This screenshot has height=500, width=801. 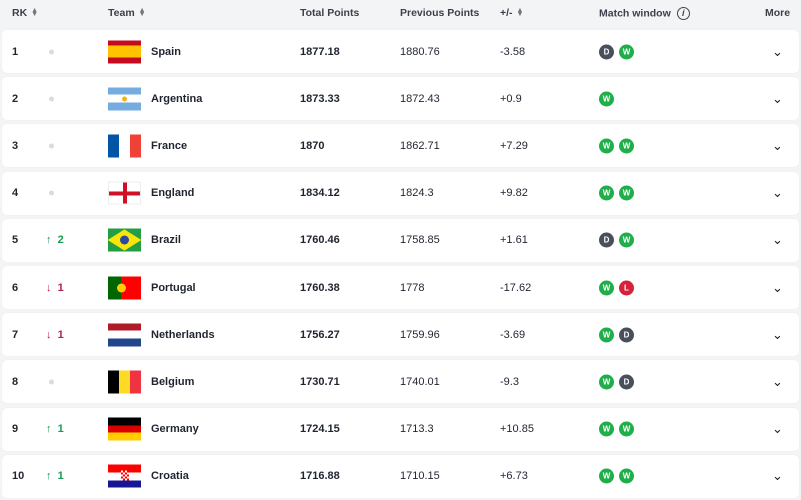 I want to click on table-row: 1 Spain 1877.18 1880.76 -3.58 D W ⌄, so click(x=400, y=51).